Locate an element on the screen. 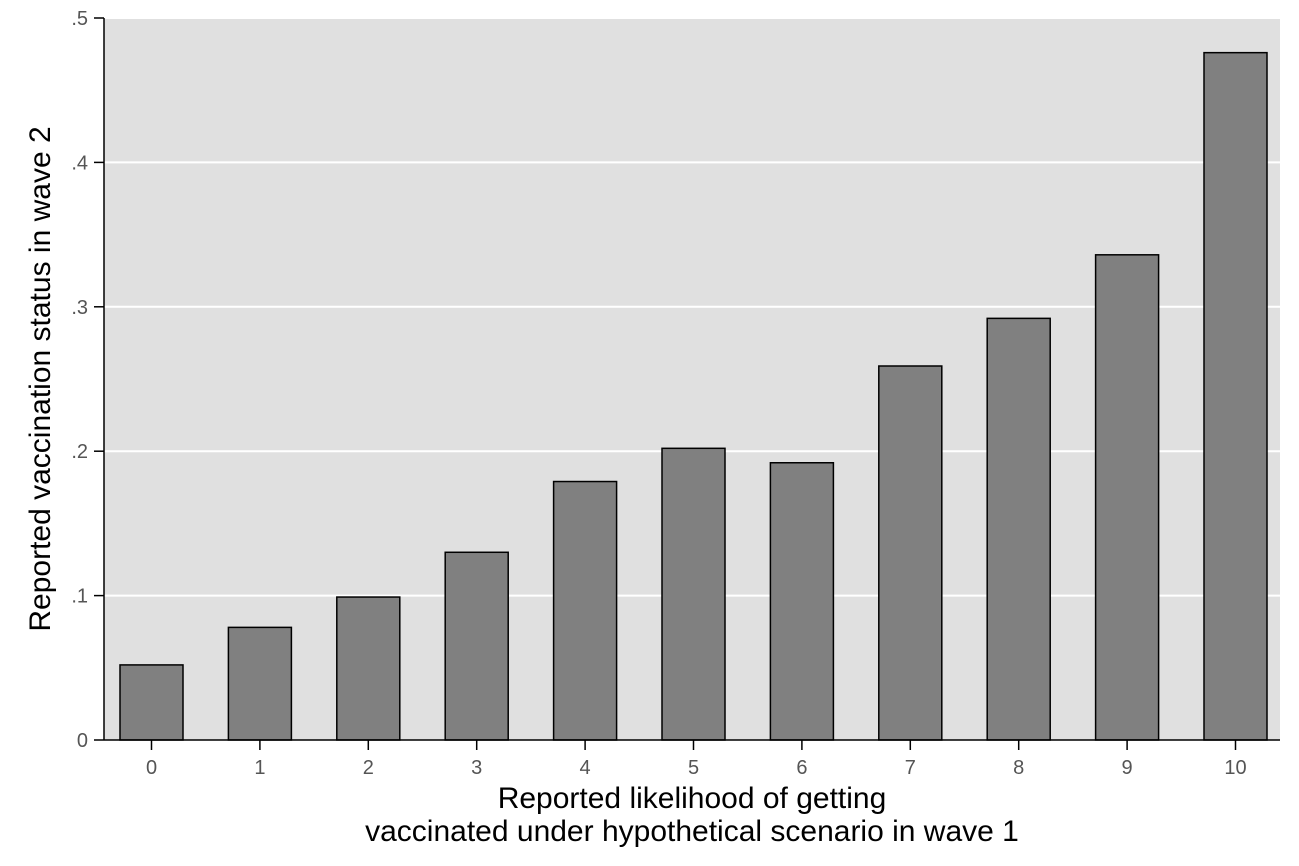 This screenshot has width=1299, height=866. x-tick-label-10: 10 is located at coordinates (1235, 768).